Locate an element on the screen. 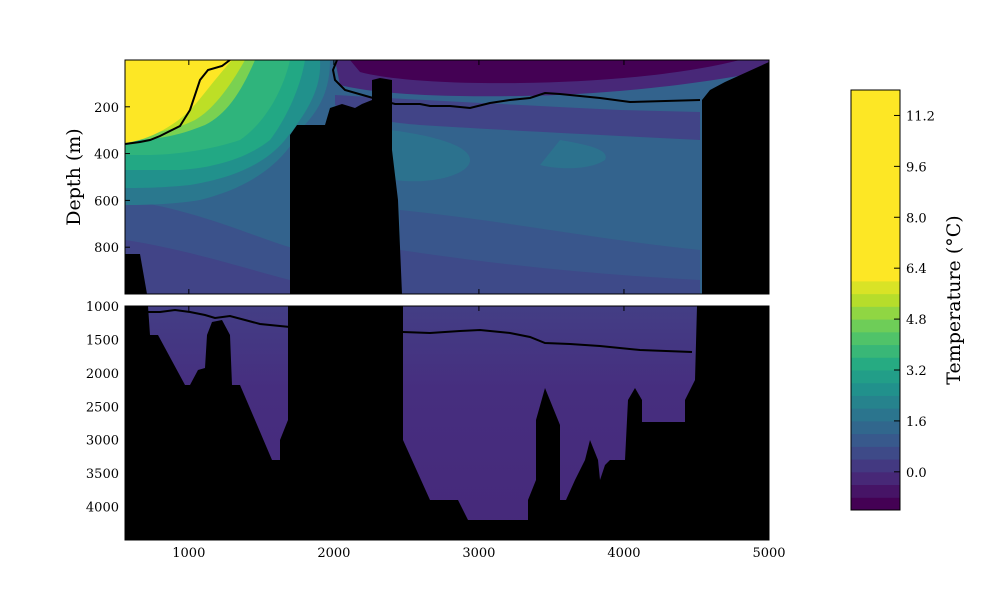 This screenshot has height=605, width=1000. x-tick-label: 4000 is located at coordinates (623, 553).